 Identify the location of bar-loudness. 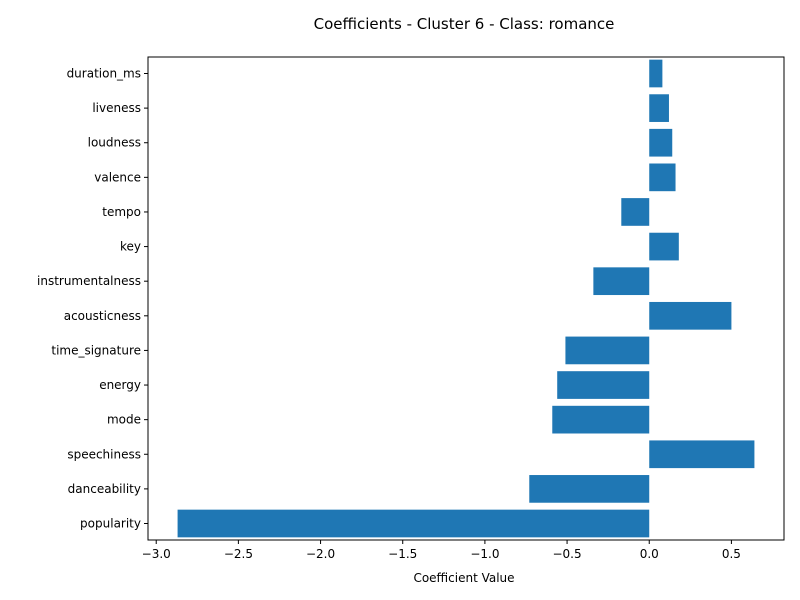
(660, 143).